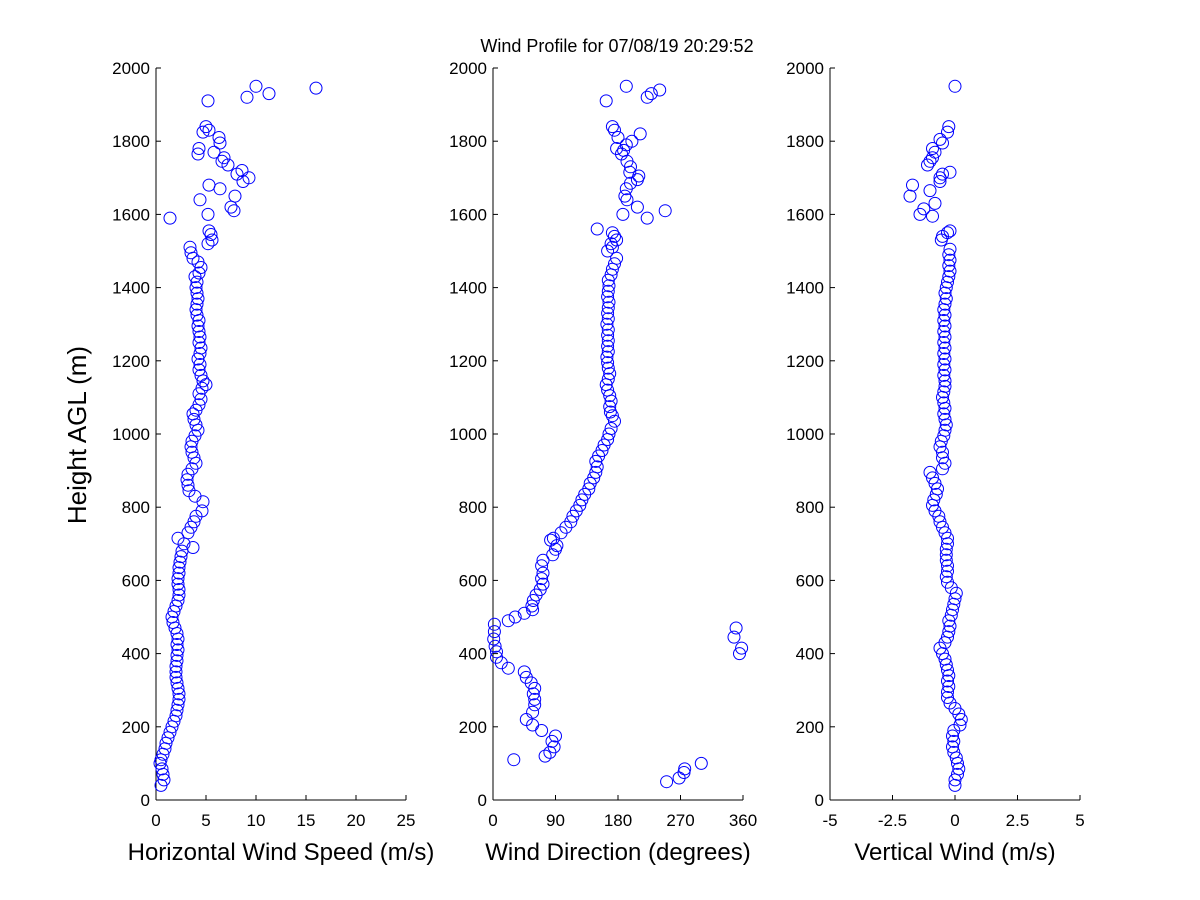 The image size is (1200, 900). What do you see at coordinates (77, 435) in the screenshot?
I see `y-axis-label: Height AGL (m)` at bounding box center [77, 435].